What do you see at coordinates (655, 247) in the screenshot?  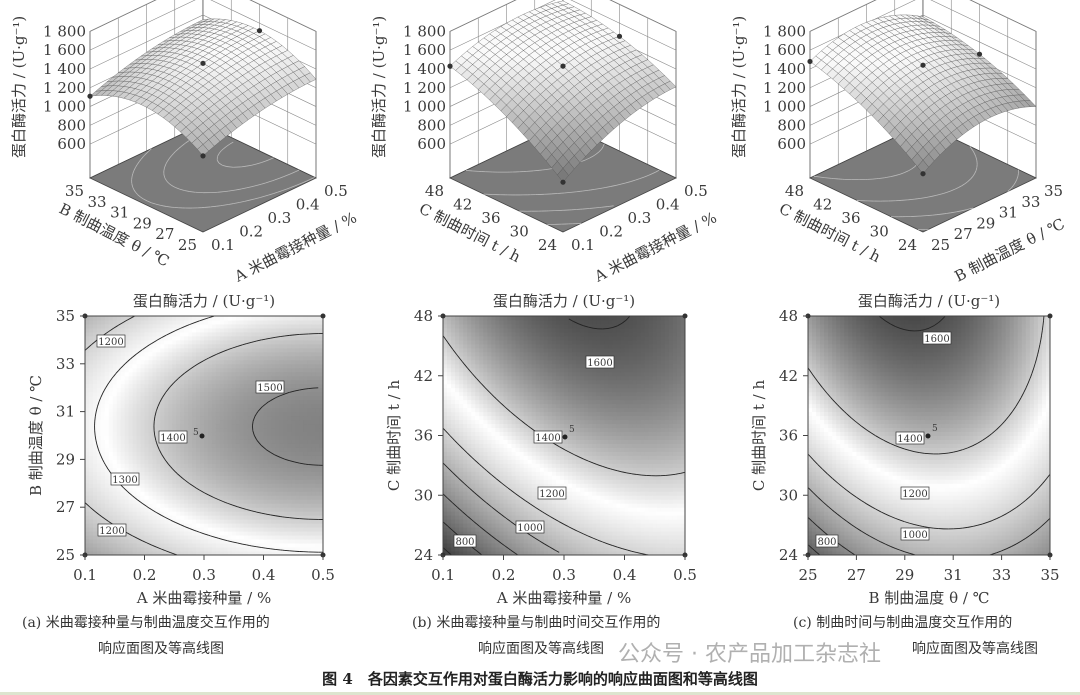 I see `x-axis-label: A 米曲霉接种量 / %` at bounding box center [655, 247].